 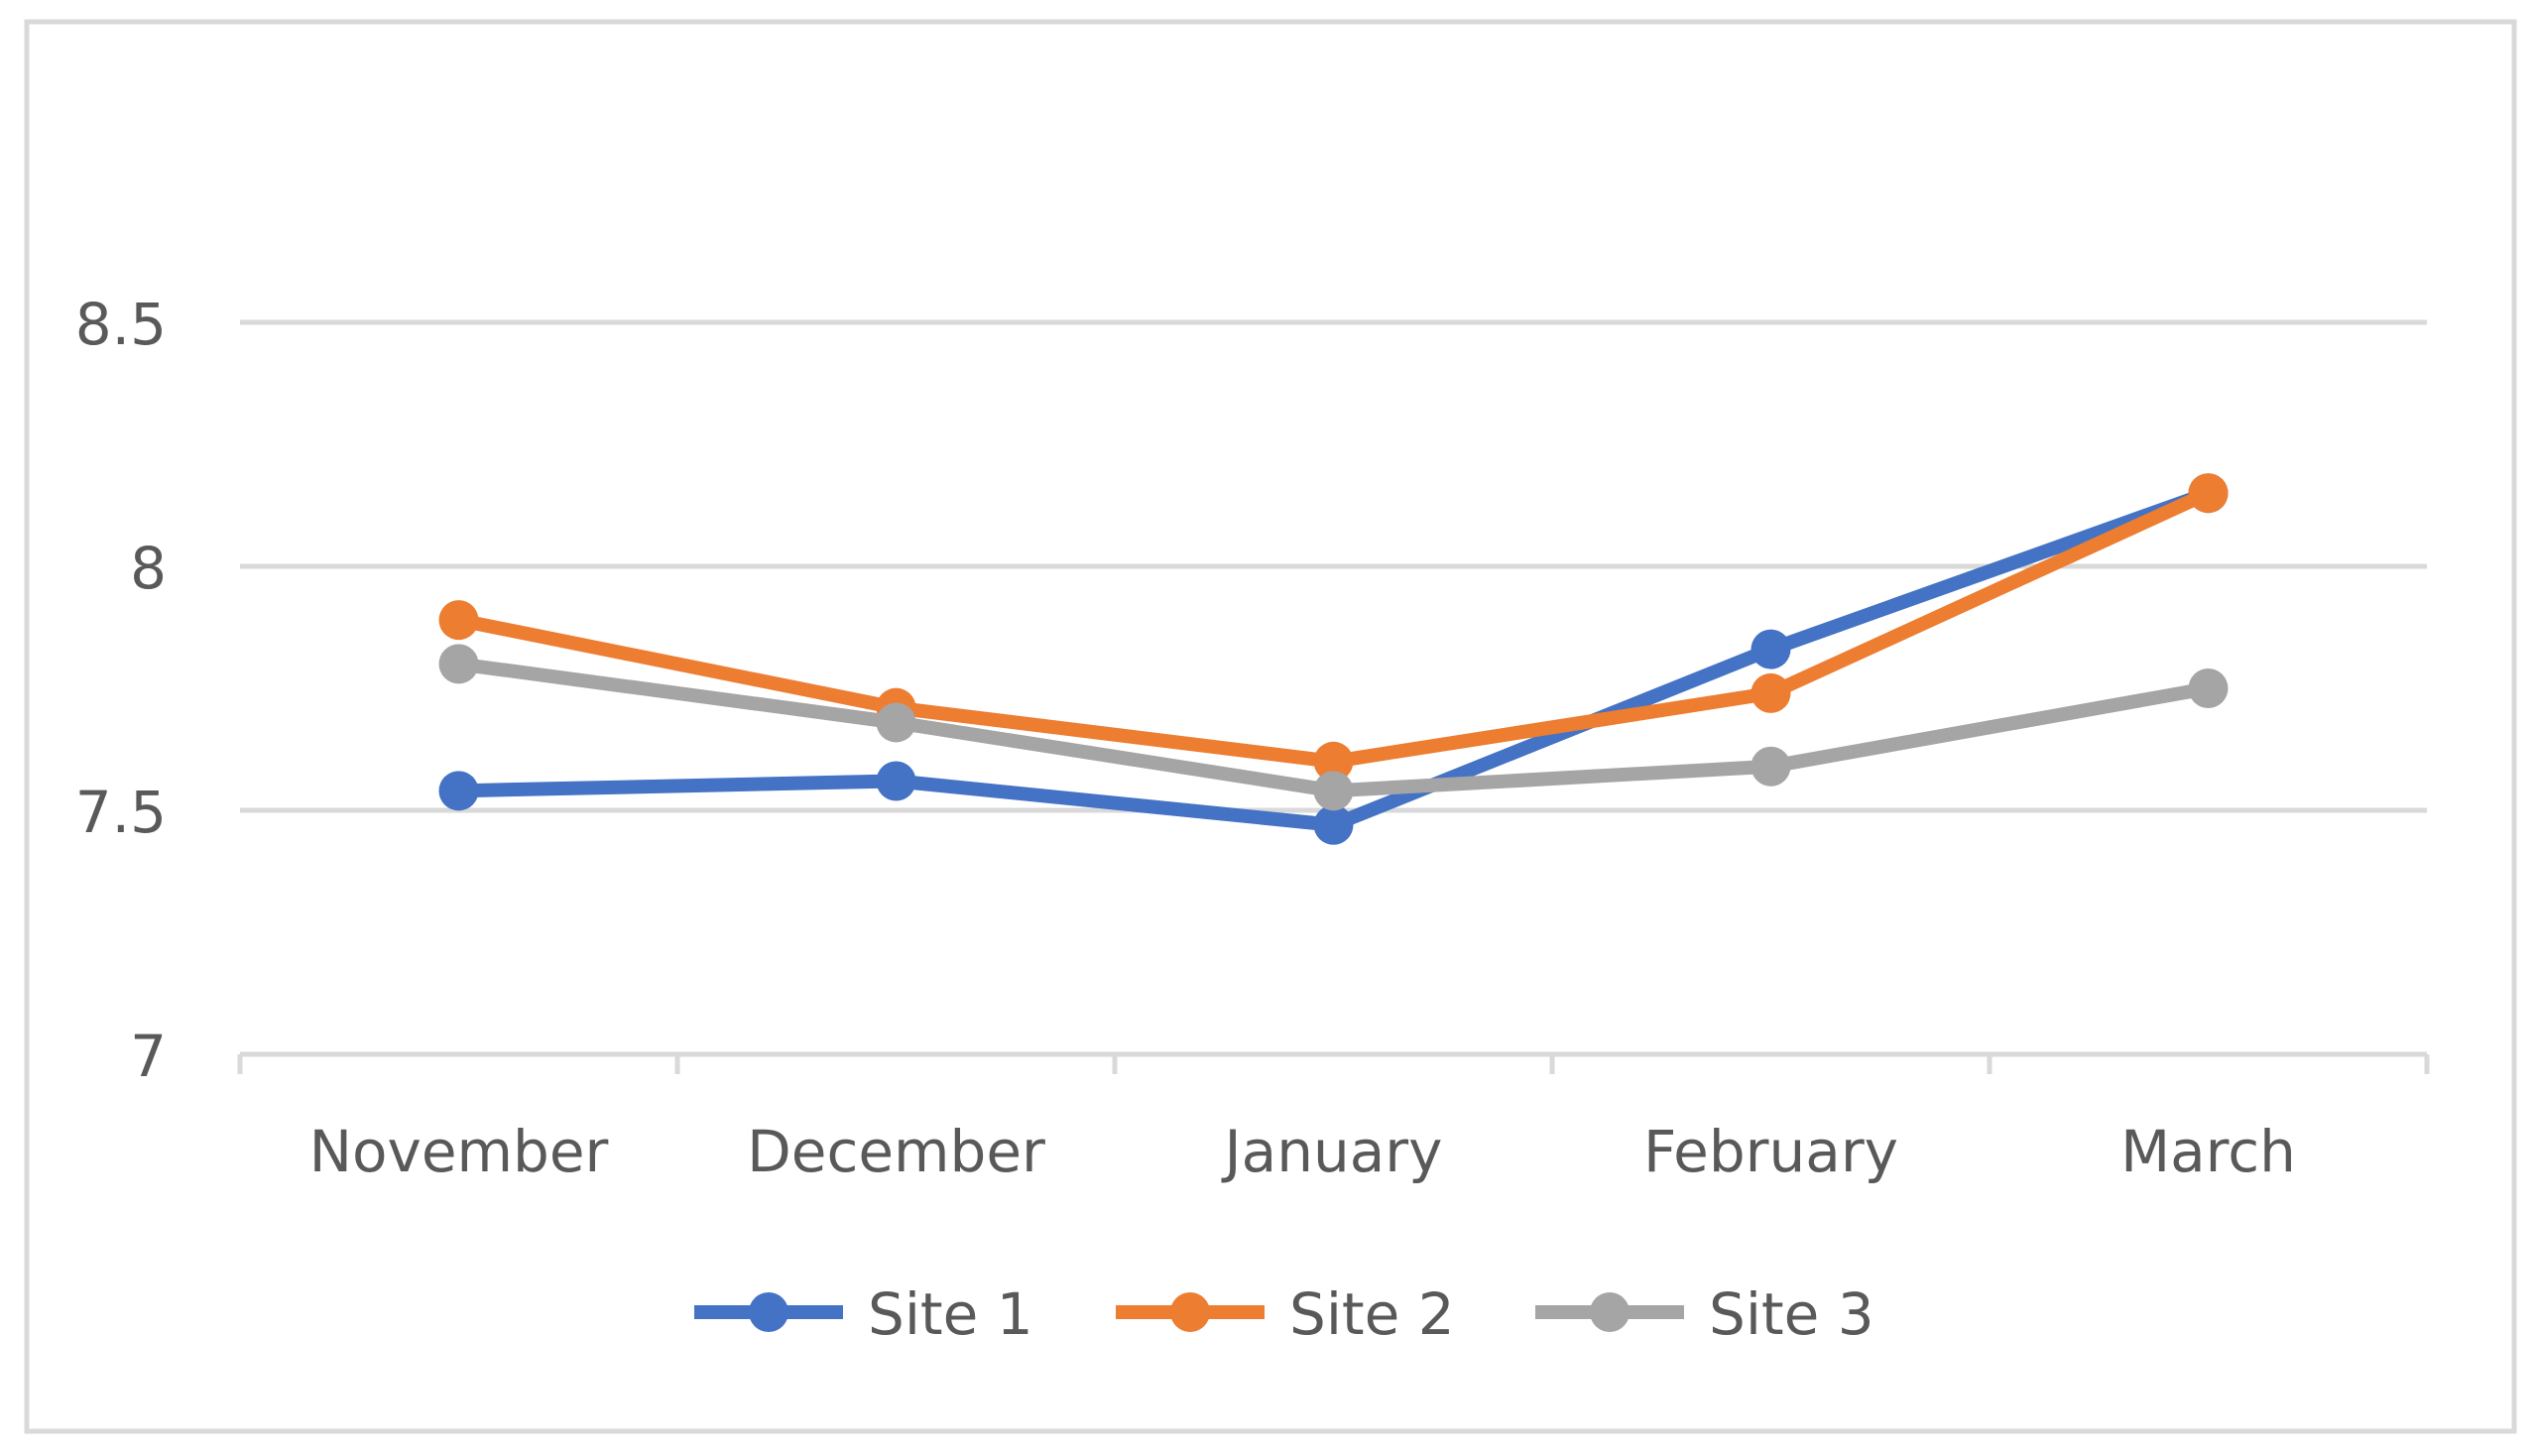 I want to click on x-axis-tick-labels: November December January February March, so click(x=1302, y=1151).